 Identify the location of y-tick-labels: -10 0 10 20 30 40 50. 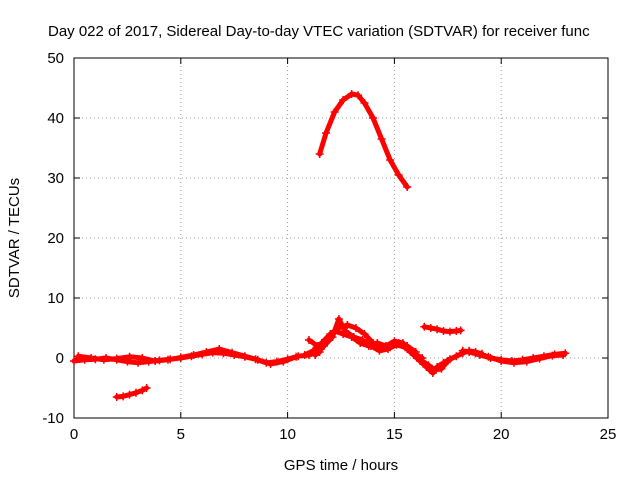
(53, 238).